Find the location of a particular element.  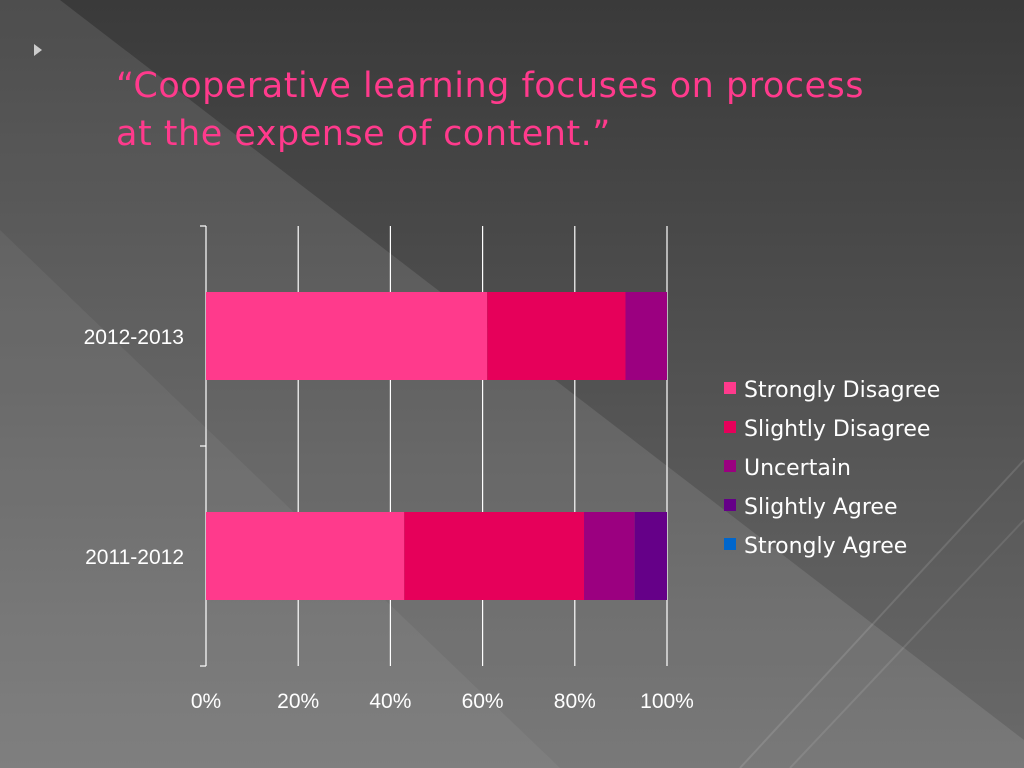

x-tick-label: 60% is located at coordinates (483, 701).